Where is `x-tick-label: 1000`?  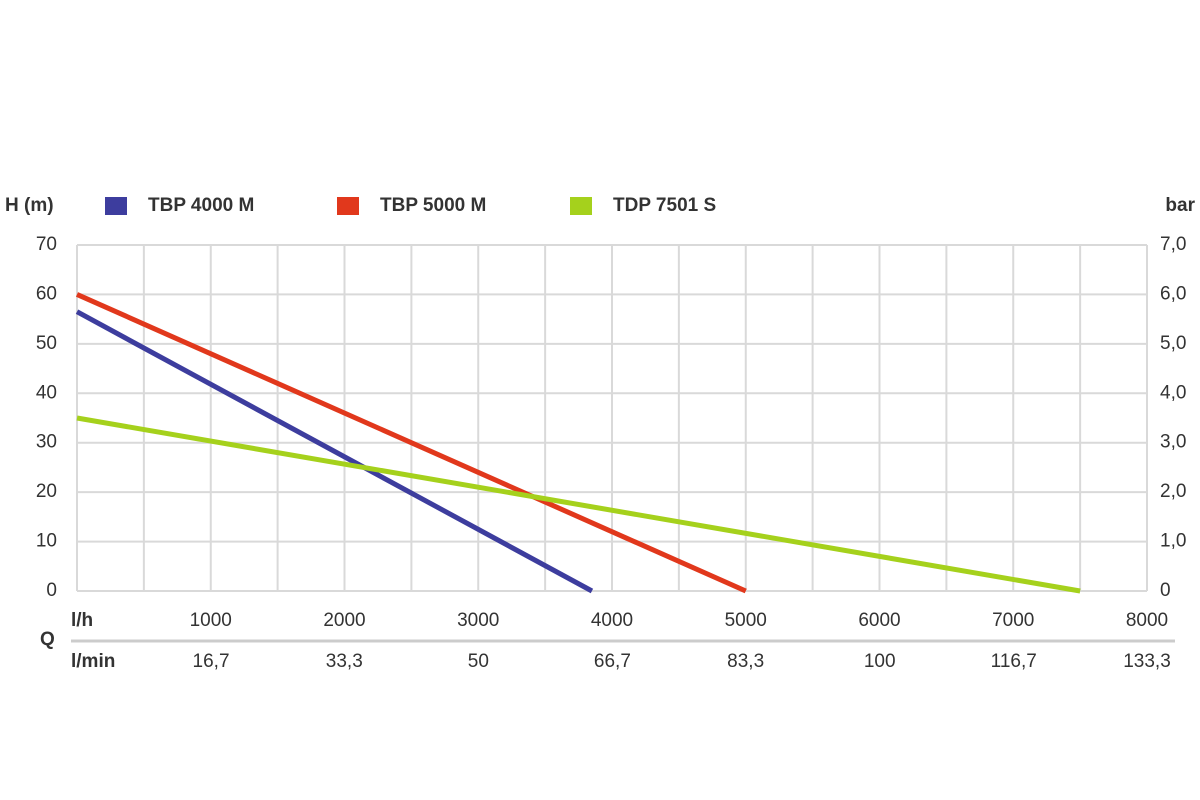 x-tick-label: 1000 is located at coordinates (211, 620).